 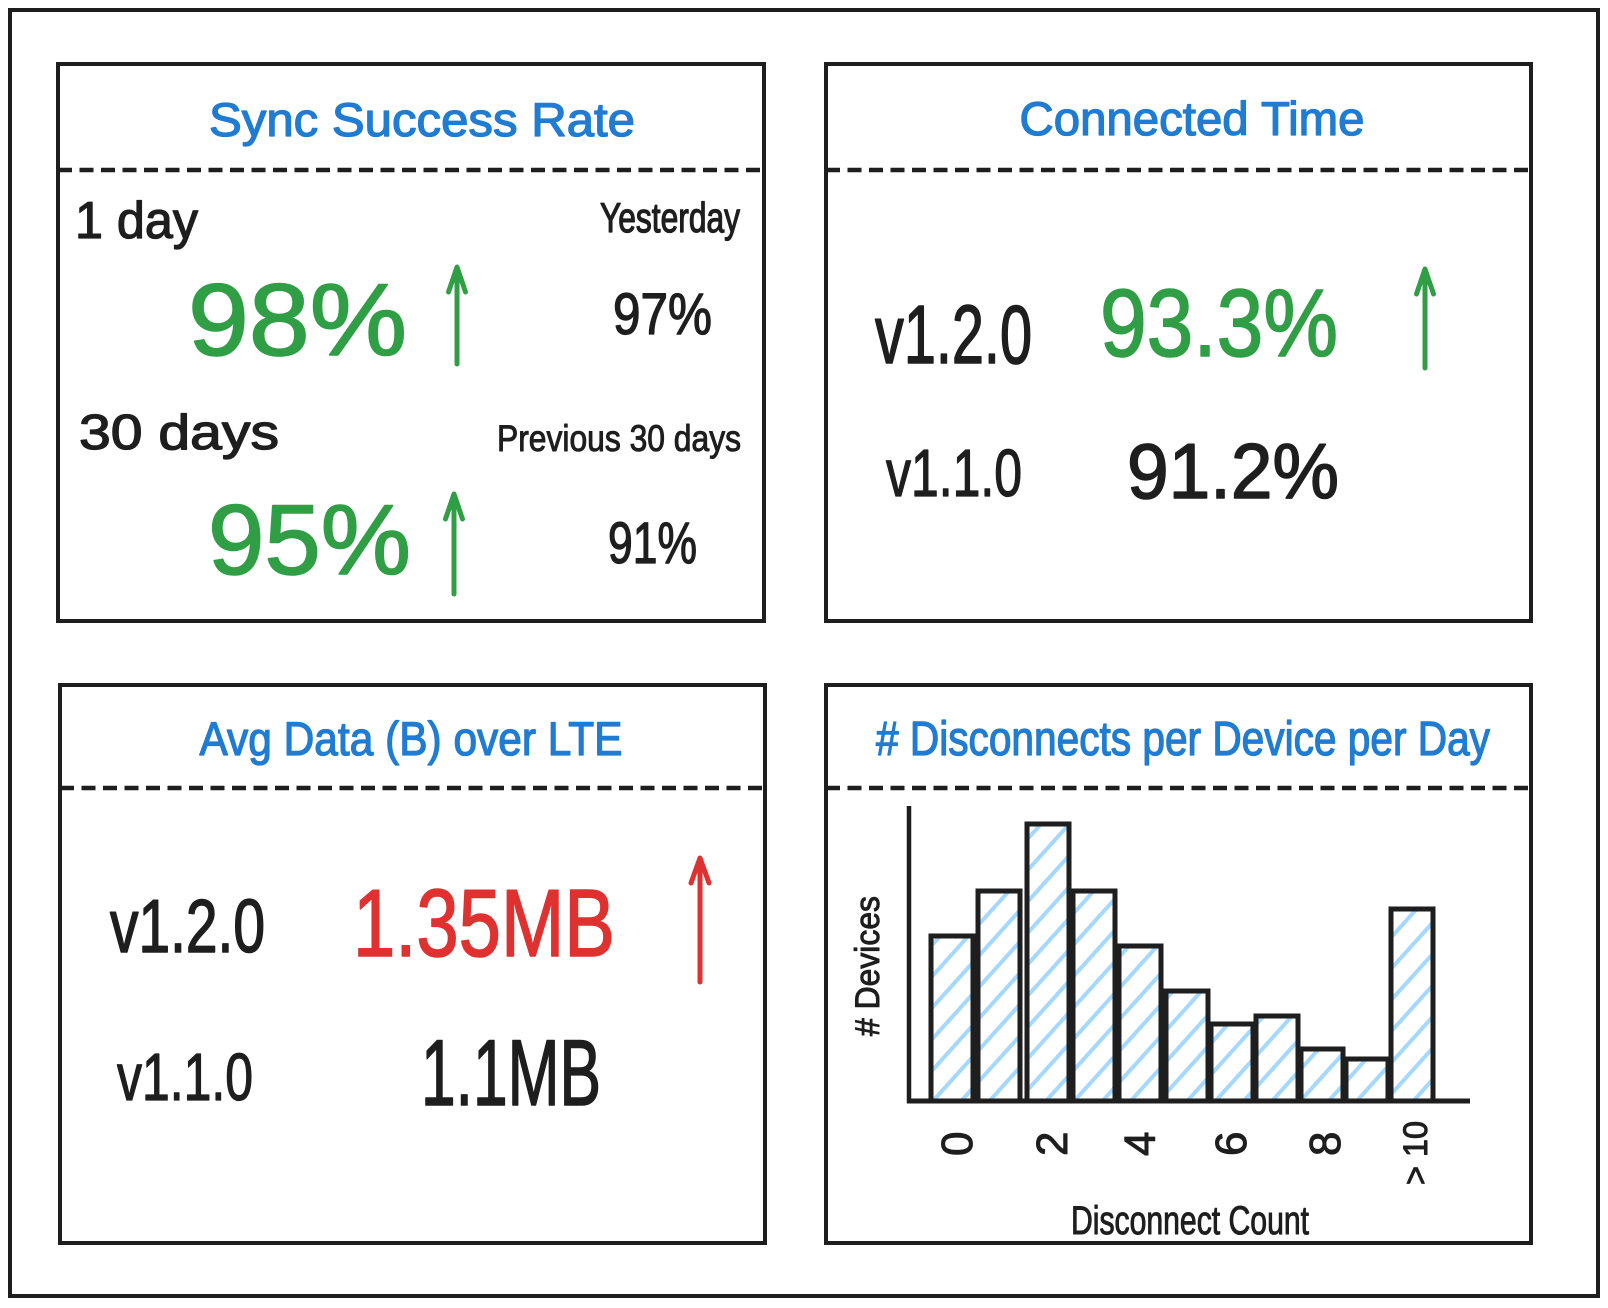 I want to click on svg-text: 97%, so click(x=662, y=314).